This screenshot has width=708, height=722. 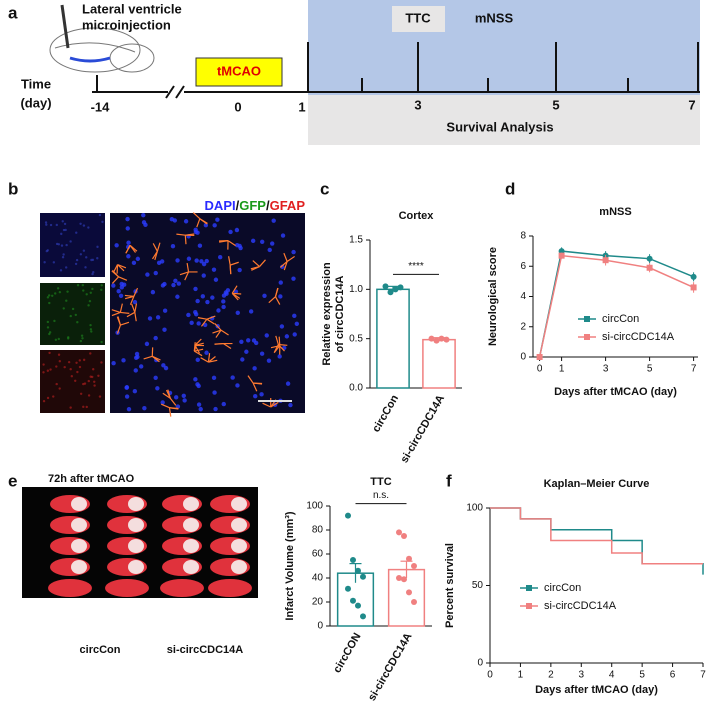 What do you see at coordinates (356, 338) in the screenshot?
I see `y-tick-label: 0.5` at bounding box center [356, 338].